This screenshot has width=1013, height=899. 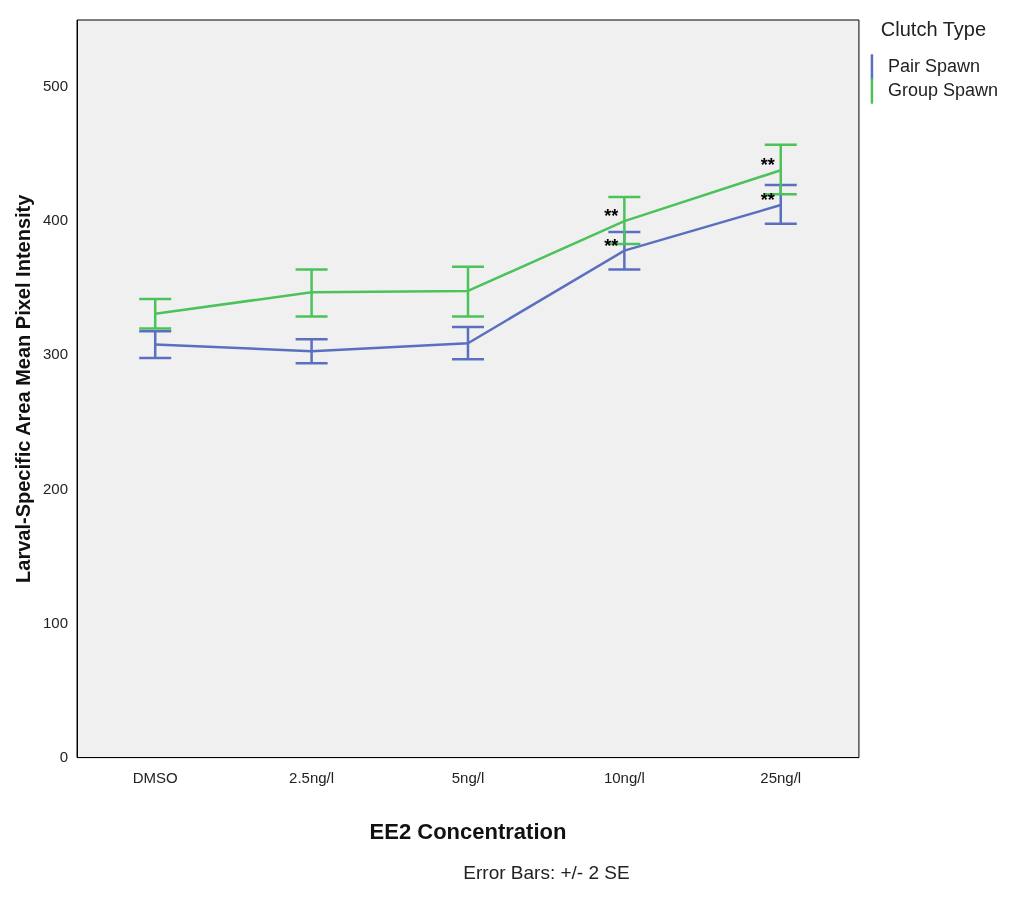 What do you see at coordinates (56, 220) in the screenshot?
I see `y-tick-label: 400` at bounding box center [56, 220].